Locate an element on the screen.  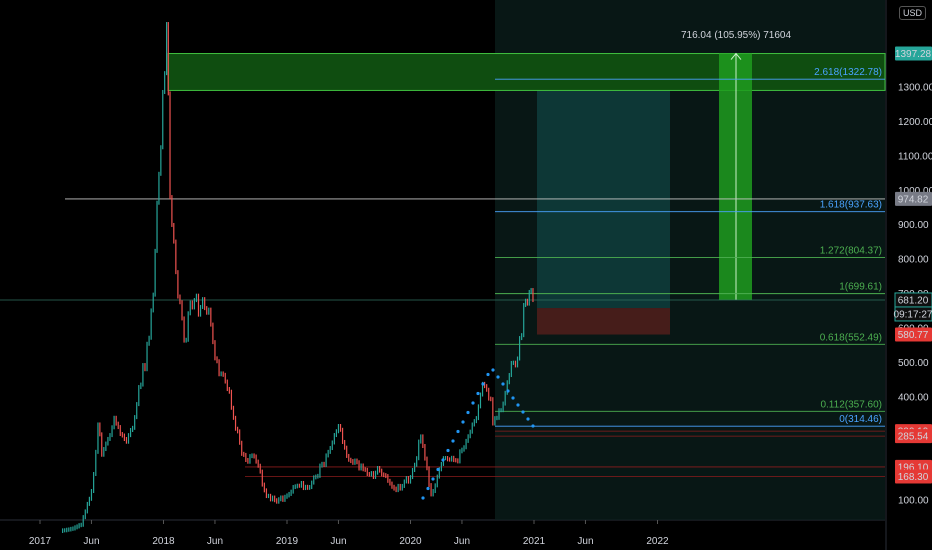
price-tag-label-1: 974.82 is located at coordinates (913, 199).